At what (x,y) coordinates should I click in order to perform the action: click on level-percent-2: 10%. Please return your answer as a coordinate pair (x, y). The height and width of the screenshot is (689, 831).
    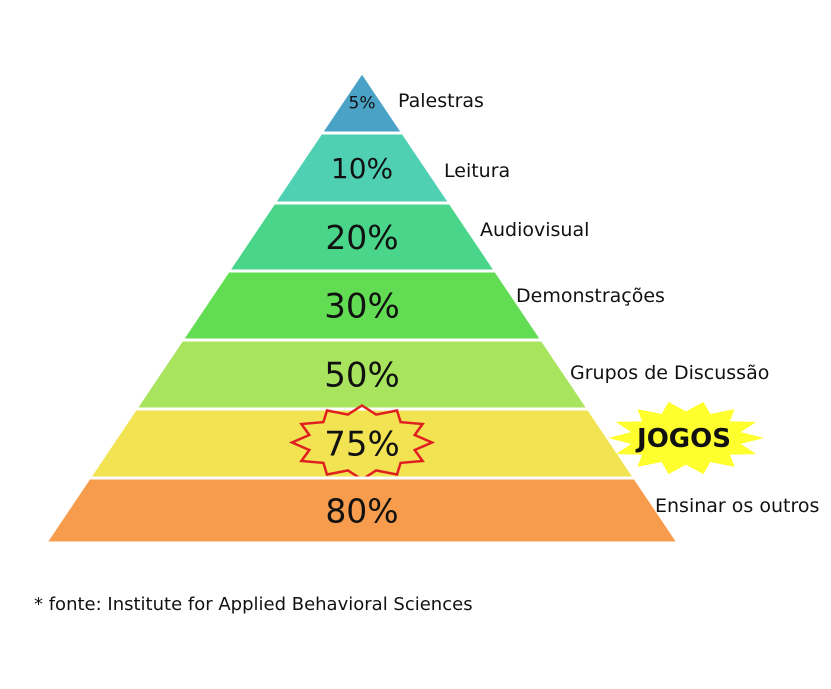
    Looking at the image, I should click on (362, 168).